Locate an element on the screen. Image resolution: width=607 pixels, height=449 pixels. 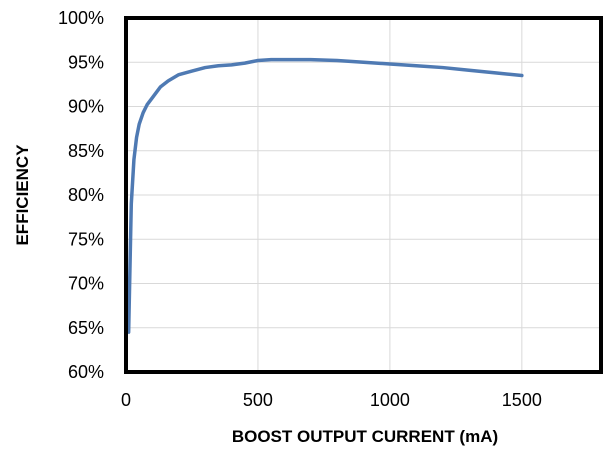
y-tick-label: 100% is located at coordinates (81, 18).